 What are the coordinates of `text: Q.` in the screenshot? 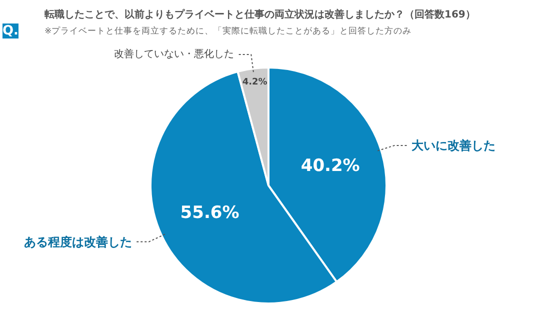 It's located at (10, 31).